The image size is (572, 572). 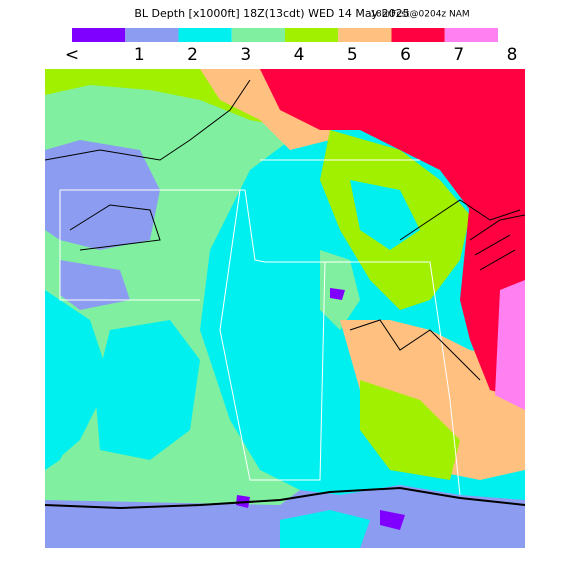 What do you see at coordinates (419, 15) in the screenshot?
I see `subtitle: 18hrFcst@0204z NAM` at bounding box center [419, 15].